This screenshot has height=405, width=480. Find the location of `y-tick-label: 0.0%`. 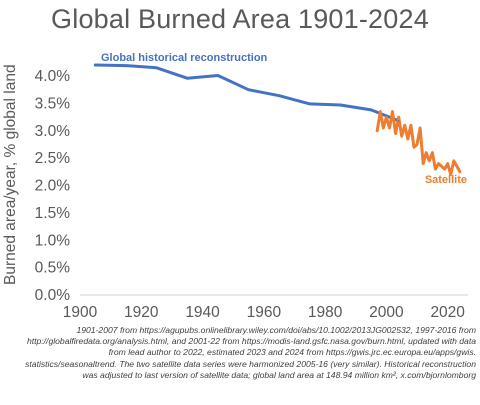

y-tick-label: 0.0% is located at coordinates (53, 295).